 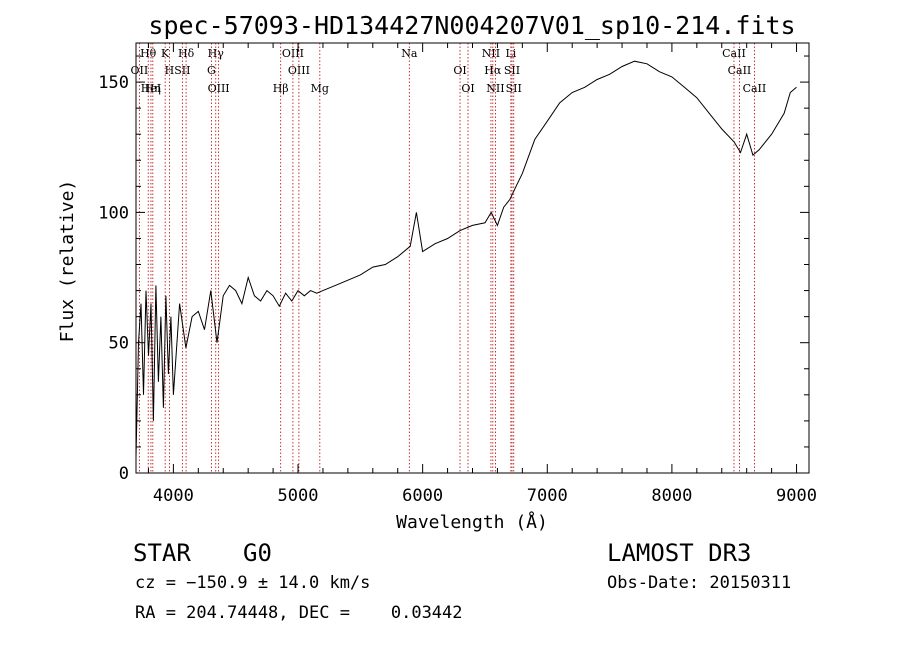 What do you see at coordinates (299, 613) in the screenshot?
I see `coordinates: RA = 204.74448, DEC = 0.03442` at bounding box center [299, 613].